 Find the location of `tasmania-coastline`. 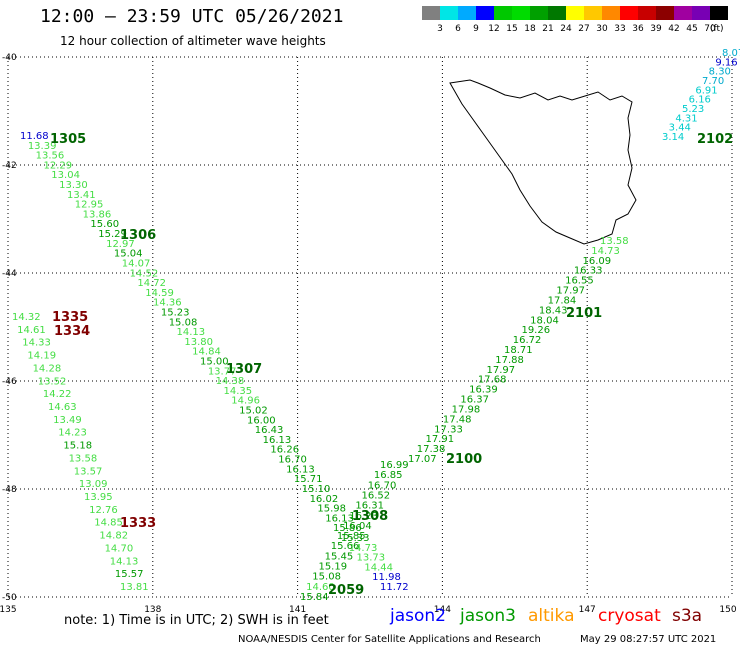

tasmania-coastline is located at coordinates (543, 162).